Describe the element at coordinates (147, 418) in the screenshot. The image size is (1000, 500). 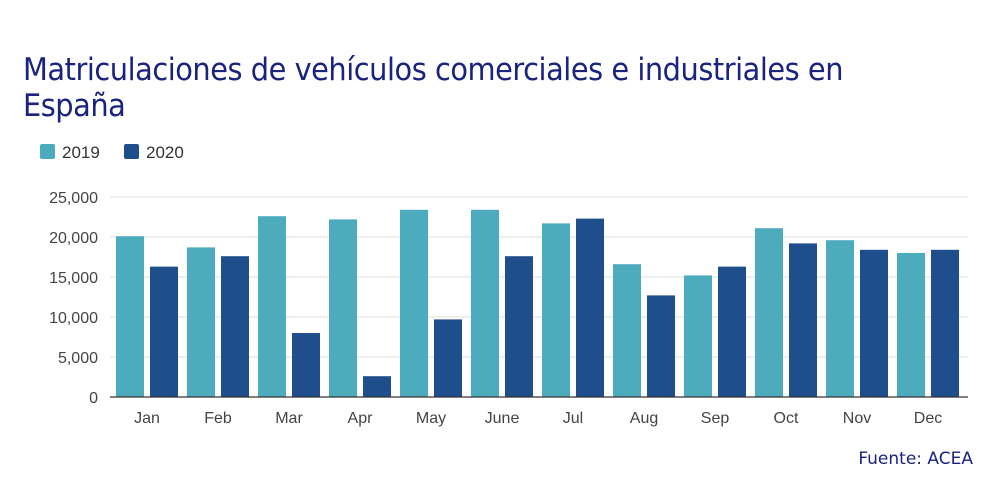
I see `x-tick-label: Jan` at that location.